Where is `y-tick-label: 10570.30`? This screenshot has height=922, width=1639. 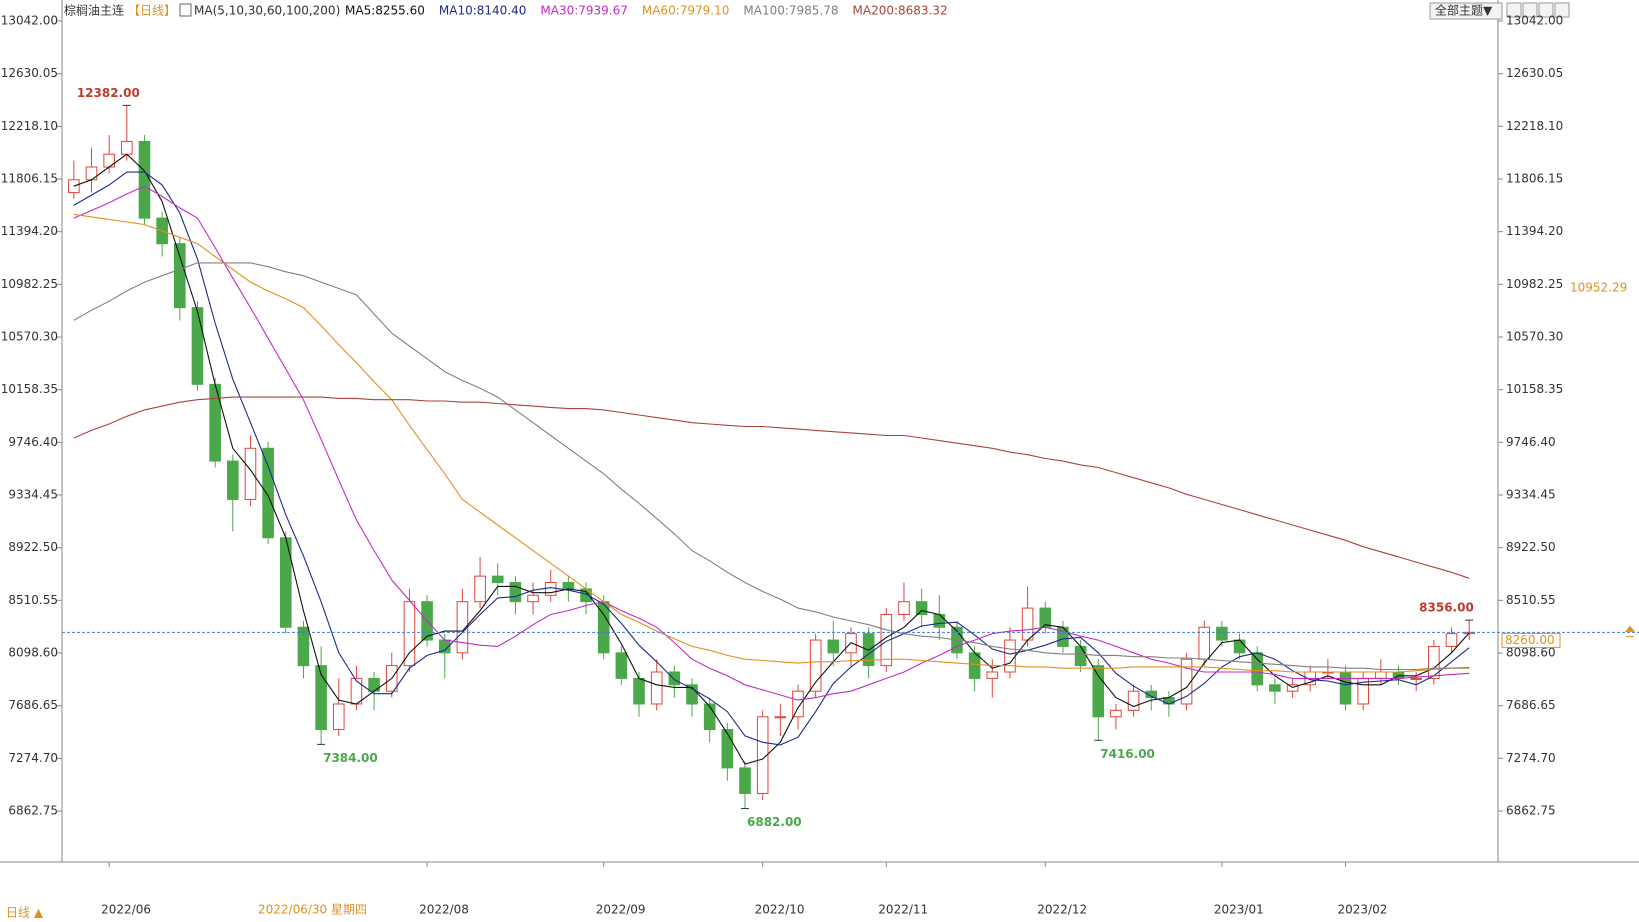 y-tick-label: 10570.30 is located at coordinates (1534, 337).